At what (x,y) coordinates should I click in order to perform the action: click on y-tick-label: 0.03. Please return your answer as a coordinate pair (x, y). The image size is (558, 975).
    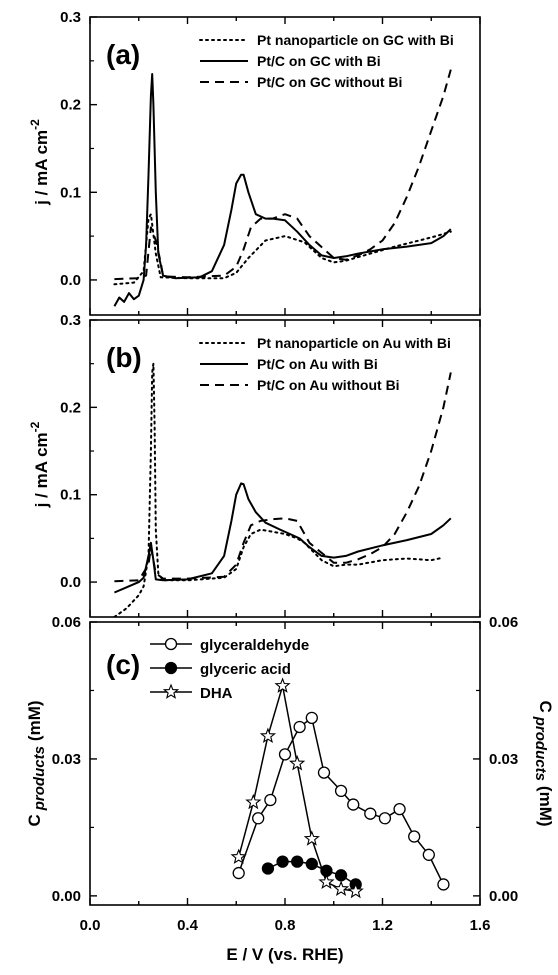
    Looking at the image, I should click on (66, 759).